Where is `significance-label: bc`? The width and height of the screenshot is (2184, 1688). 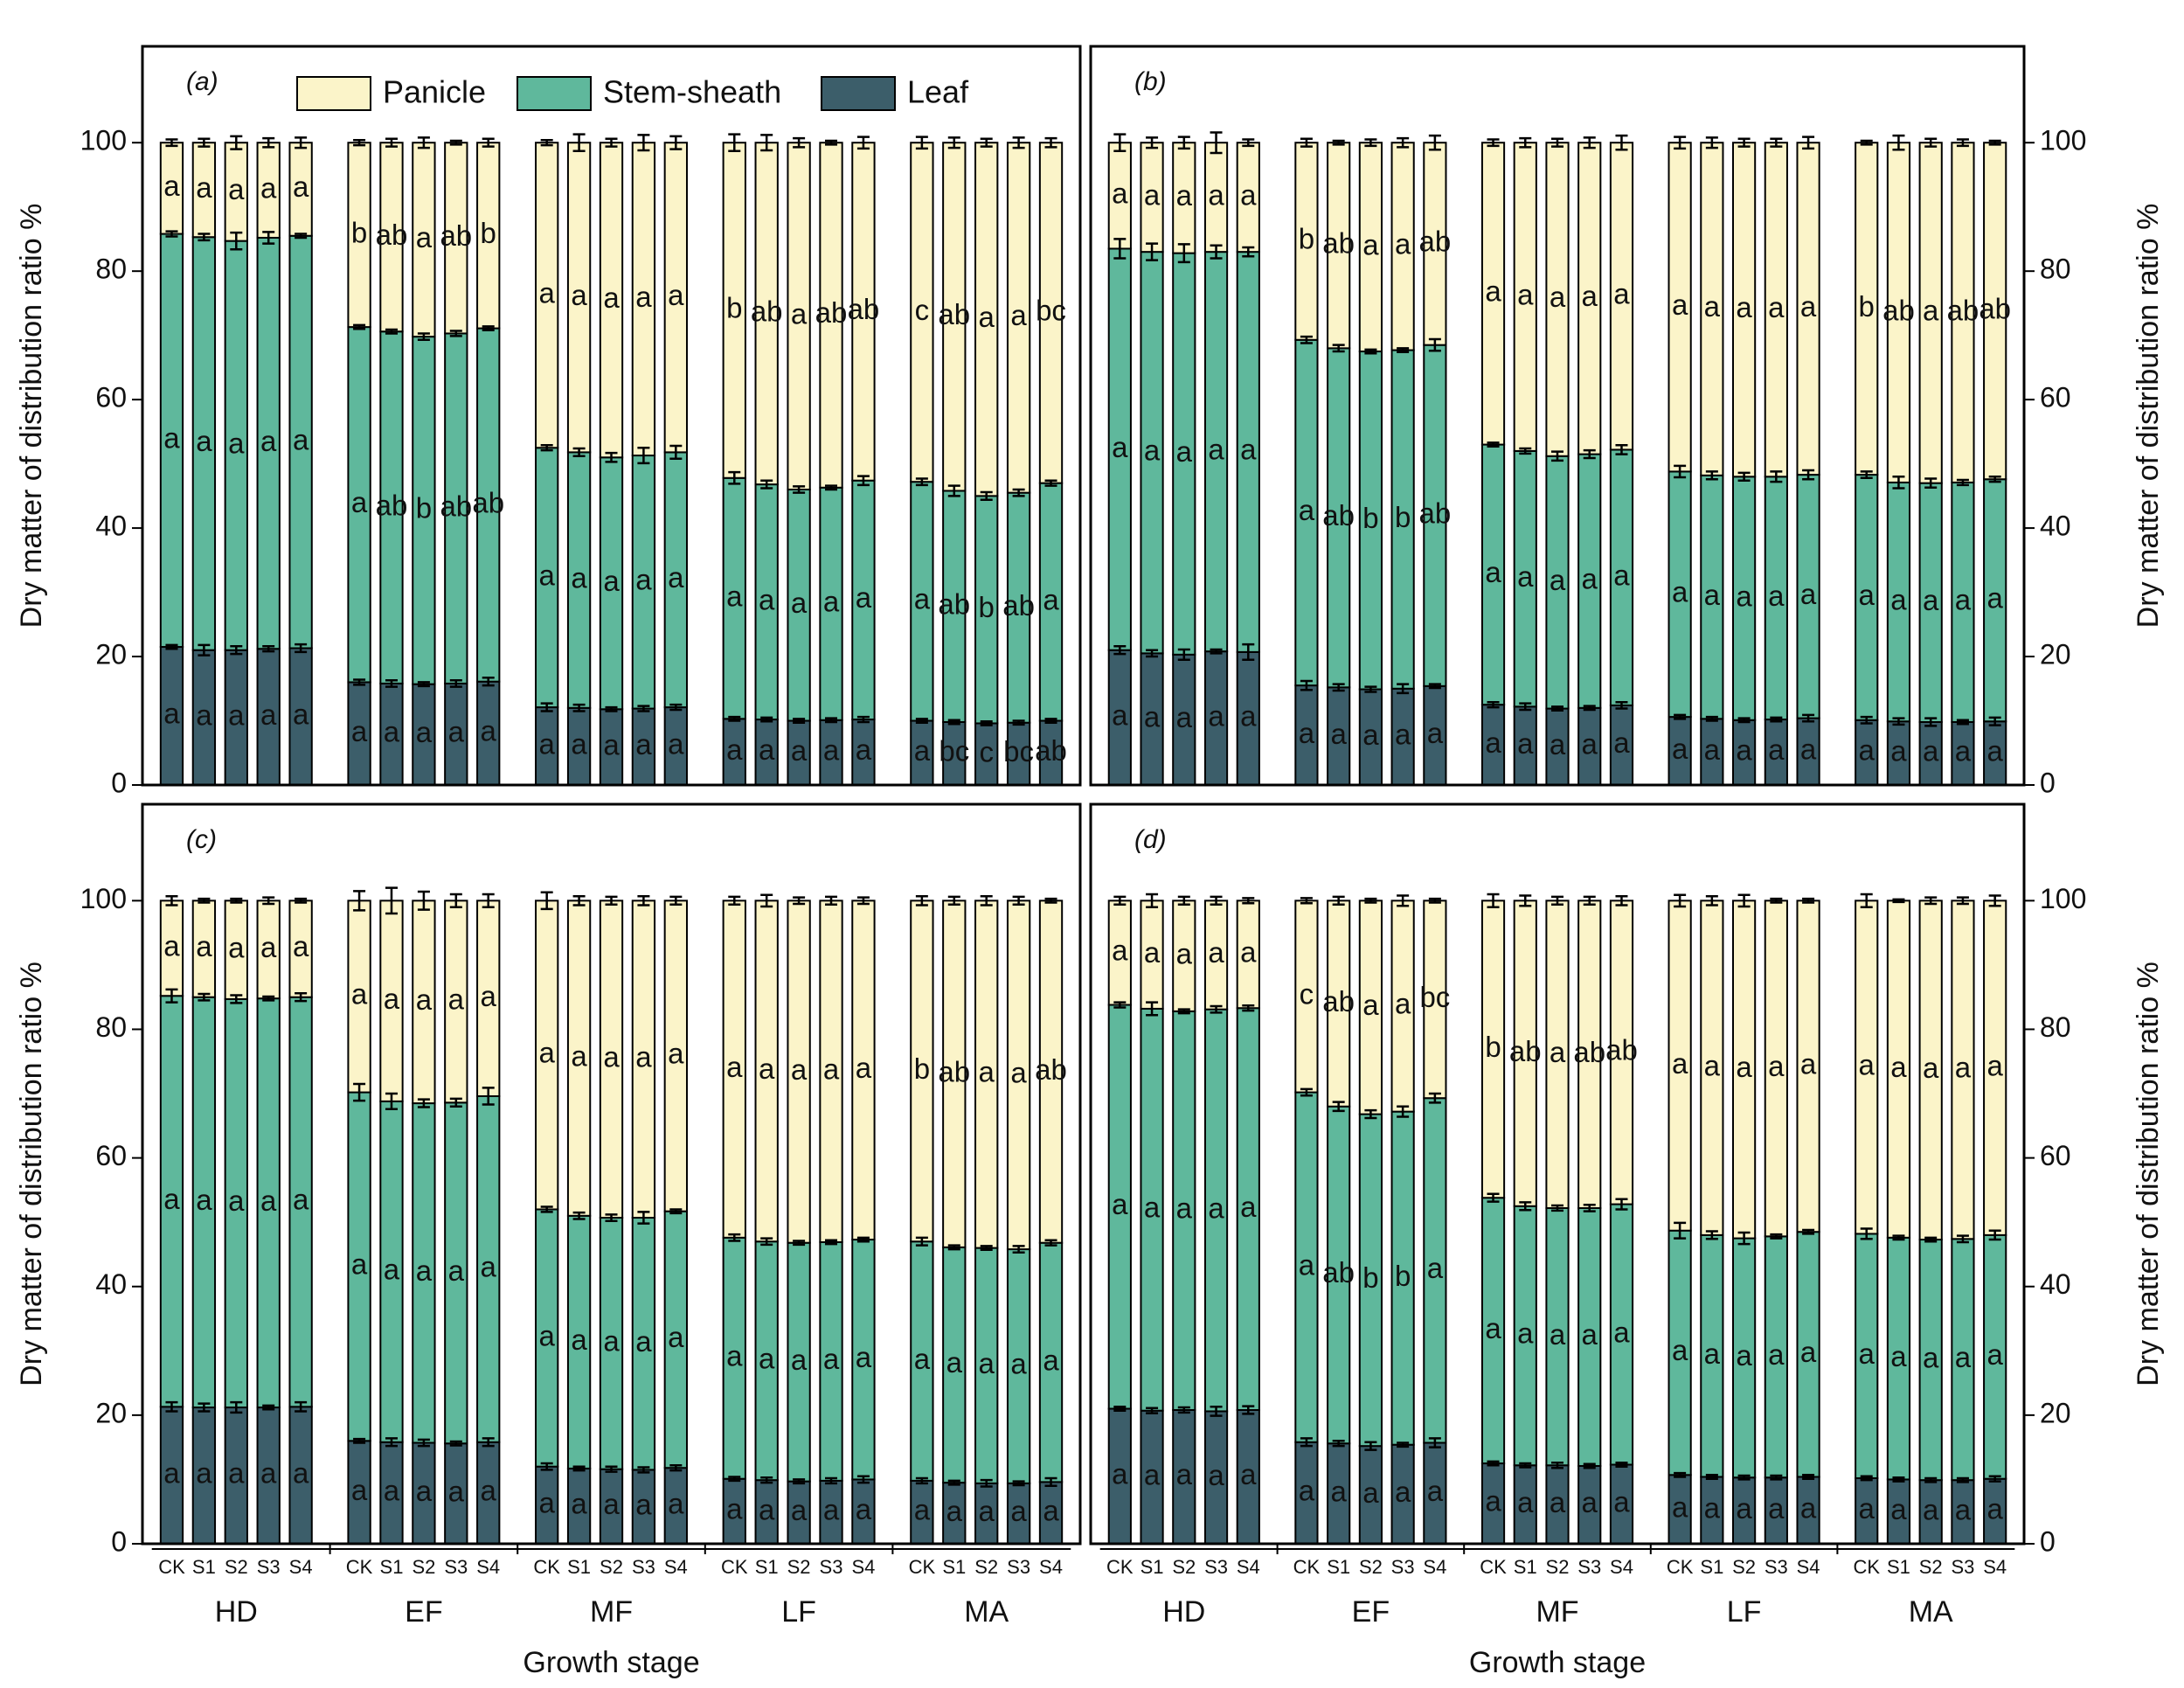
significance-label: bc is located at coordinates (1434, 997).